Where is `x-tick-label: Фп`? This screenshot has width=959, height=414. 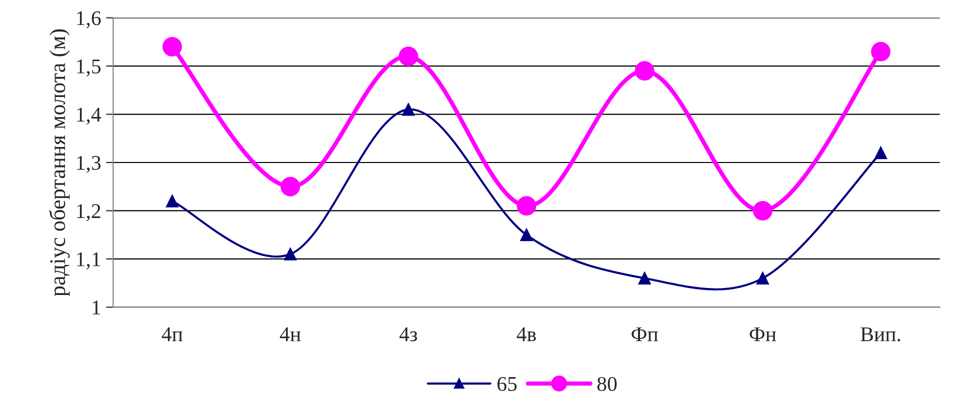 x-tick-label: Фп is located at coordinates (645, 334).